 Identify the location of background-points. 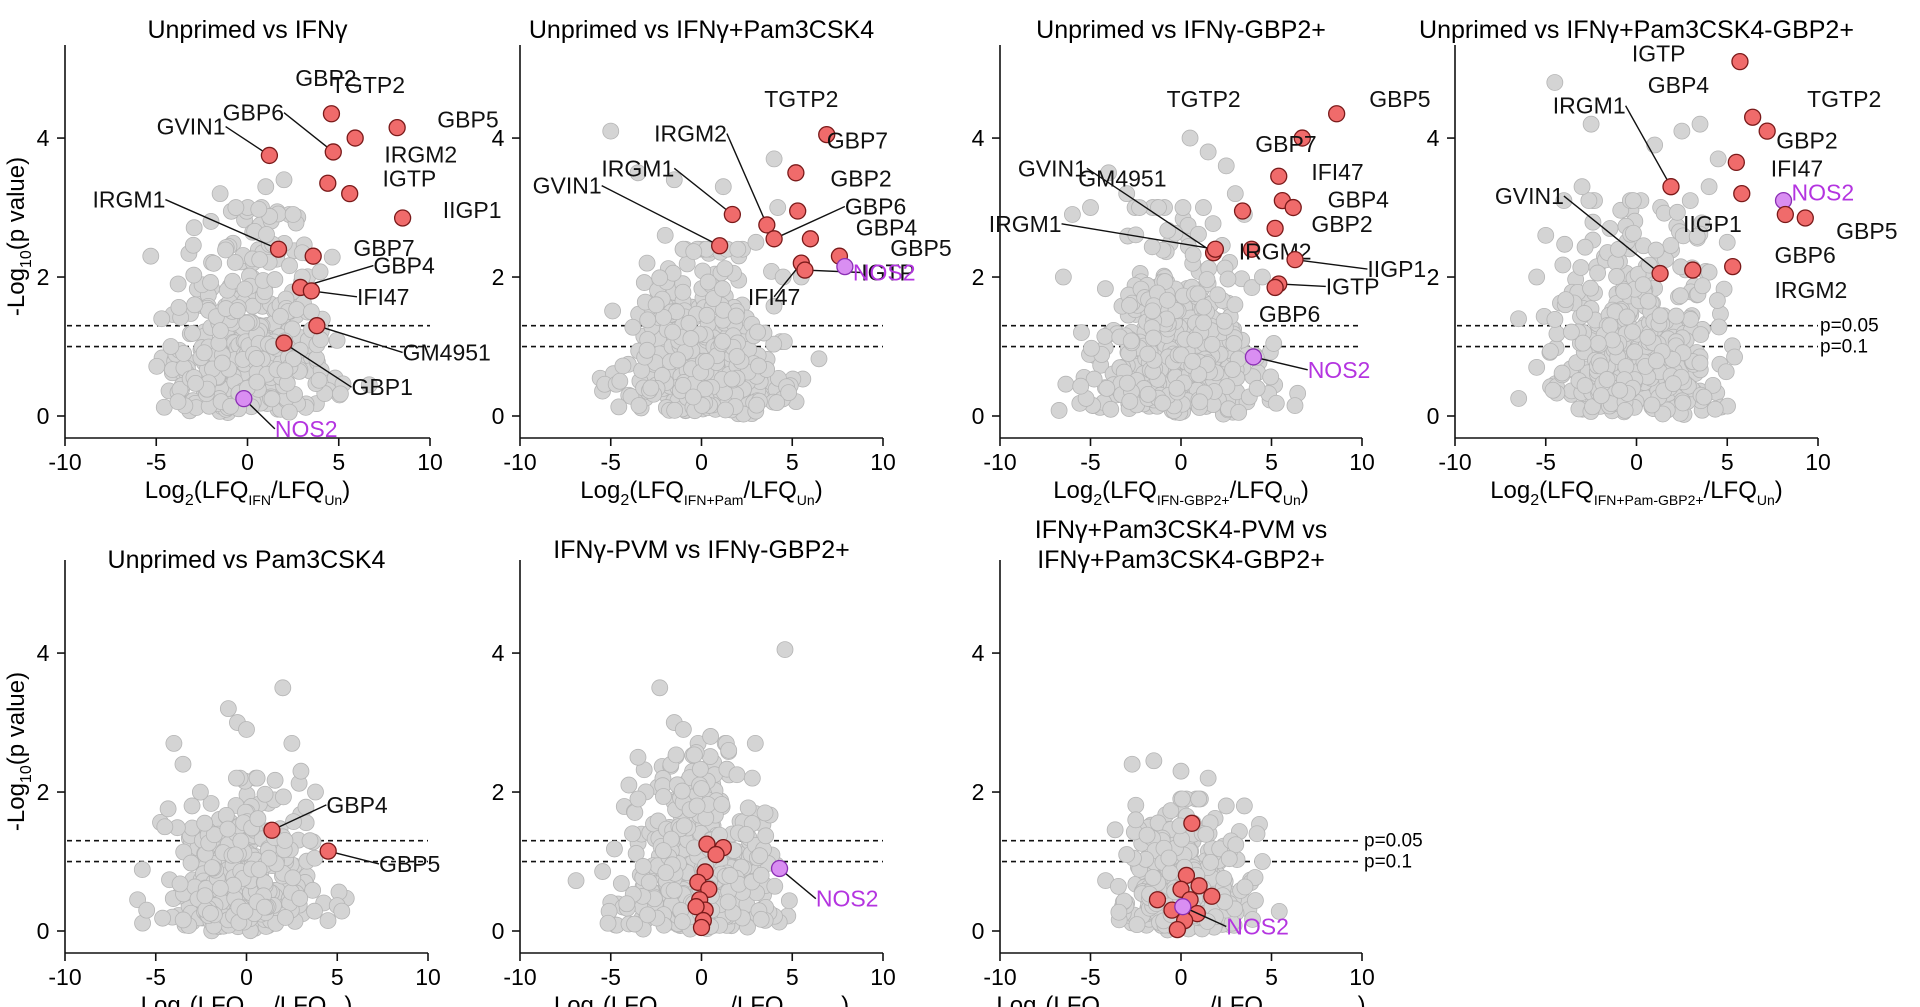
(682, 789).